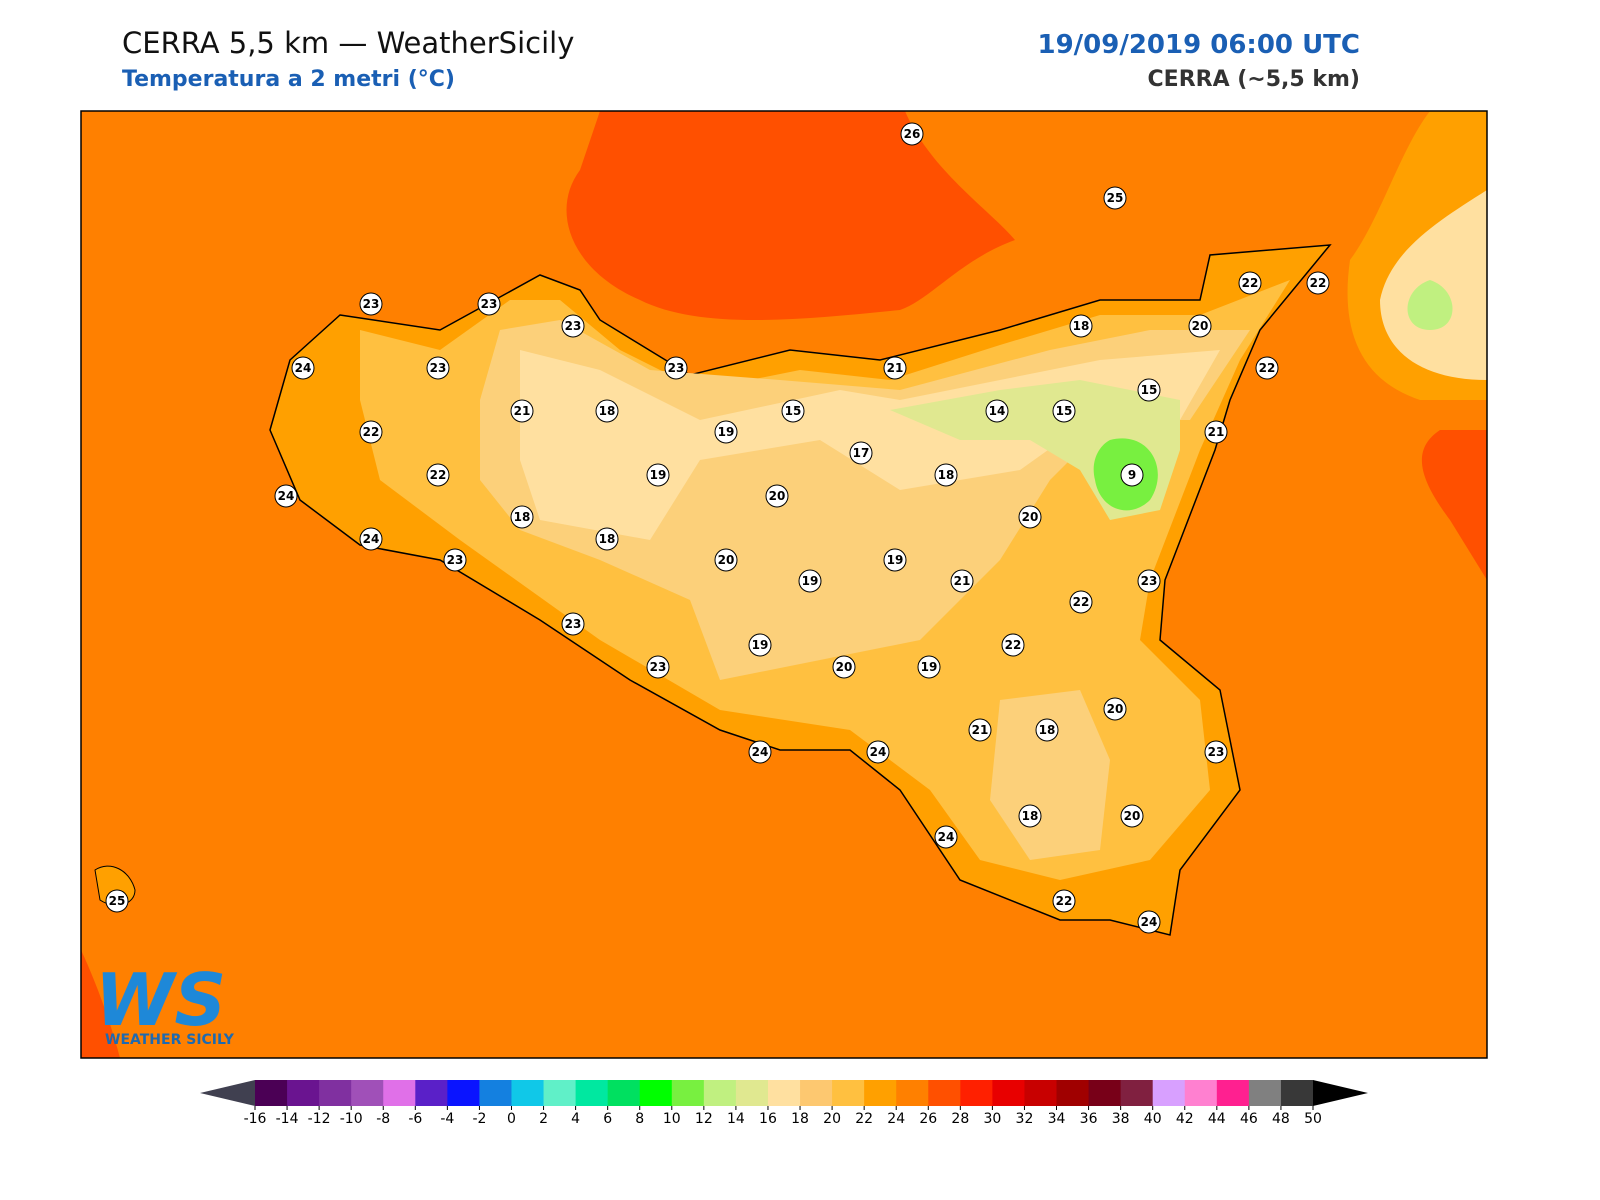 This screenshot has width=1600, height=1200. I want to click on colorbar-label: 26, so click(928, 1119).